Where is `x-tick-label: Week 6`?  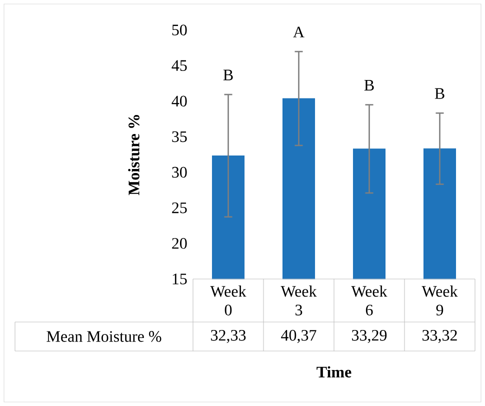
x-tick-label: Week 6 is located at coordinates (369, 301).